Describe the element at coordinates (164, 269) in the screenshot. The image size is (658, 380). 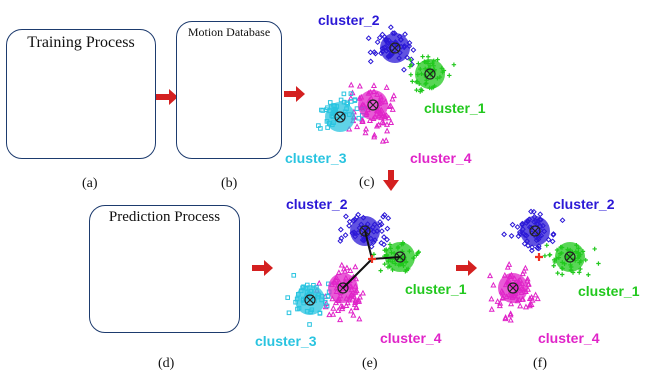
I see `prediction-process-box: Prediction Process` at that location.